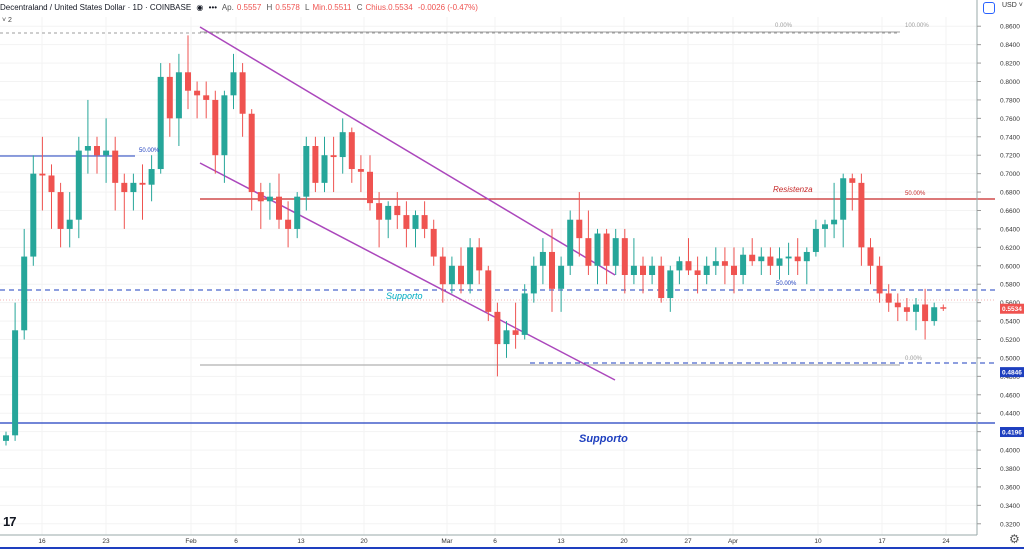  I want to click on y-tick-label: 0.6600, so click(1010, 211).